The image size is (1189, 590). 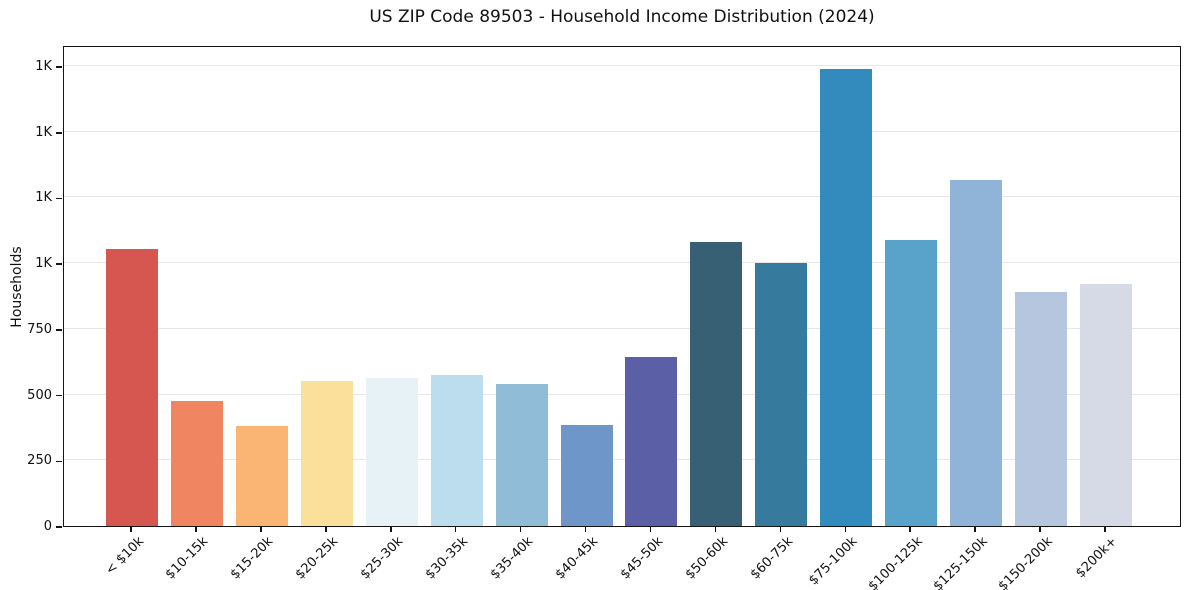 I want to click on bar-$10-15k, so click(x=196, y=463).